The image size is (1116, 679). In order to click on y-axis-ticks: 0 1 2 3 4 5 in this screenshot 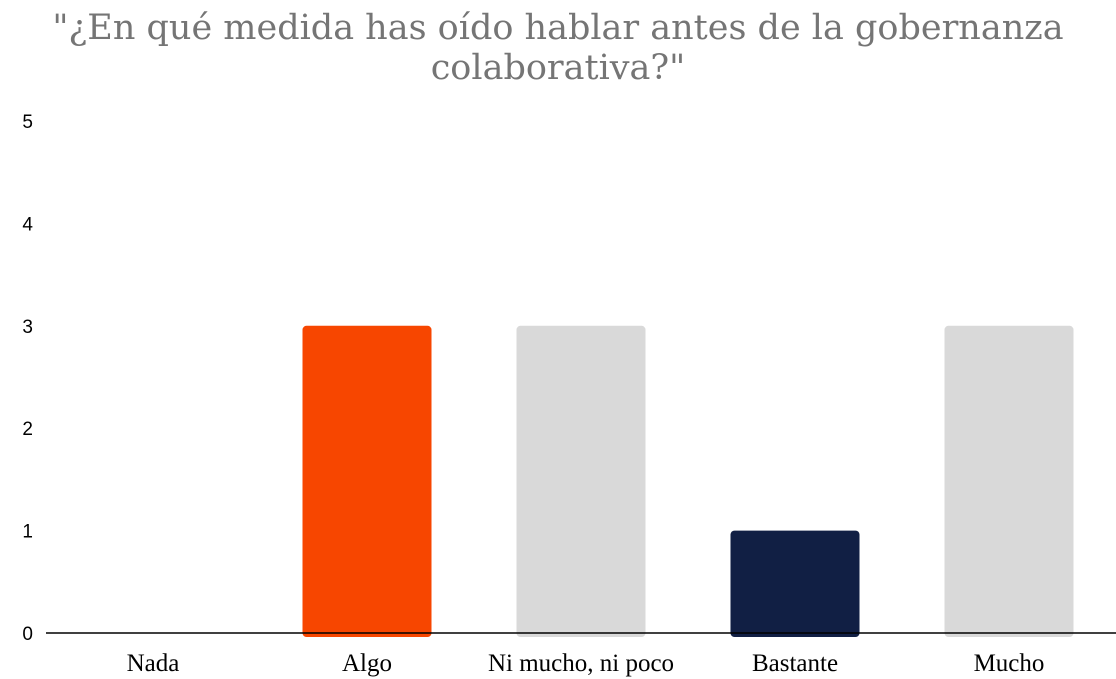, I will do `click(27, 378)`.